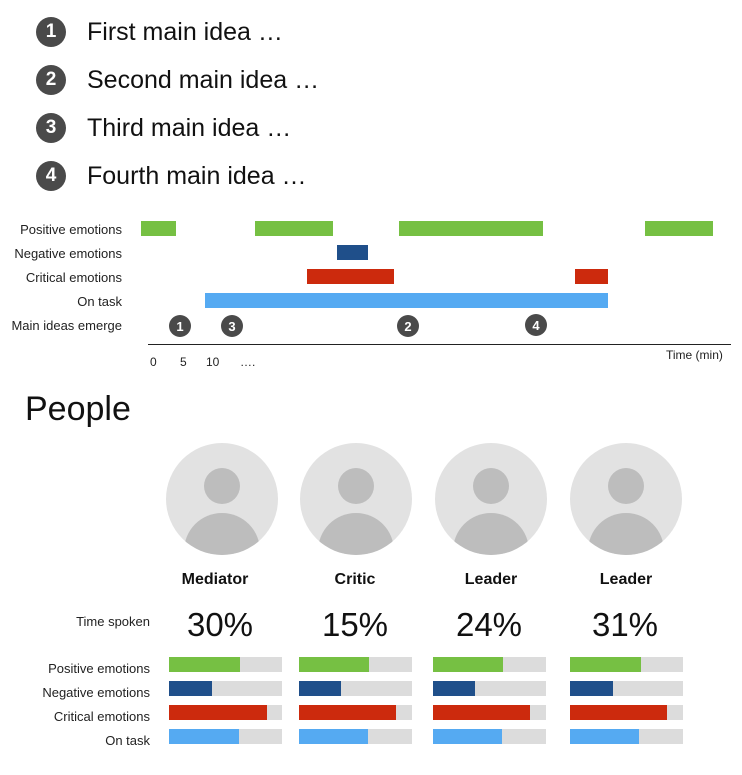 This screenshot has height=775, width=742. I want to click on time-axis-title: Time (min), so click(694, 355).